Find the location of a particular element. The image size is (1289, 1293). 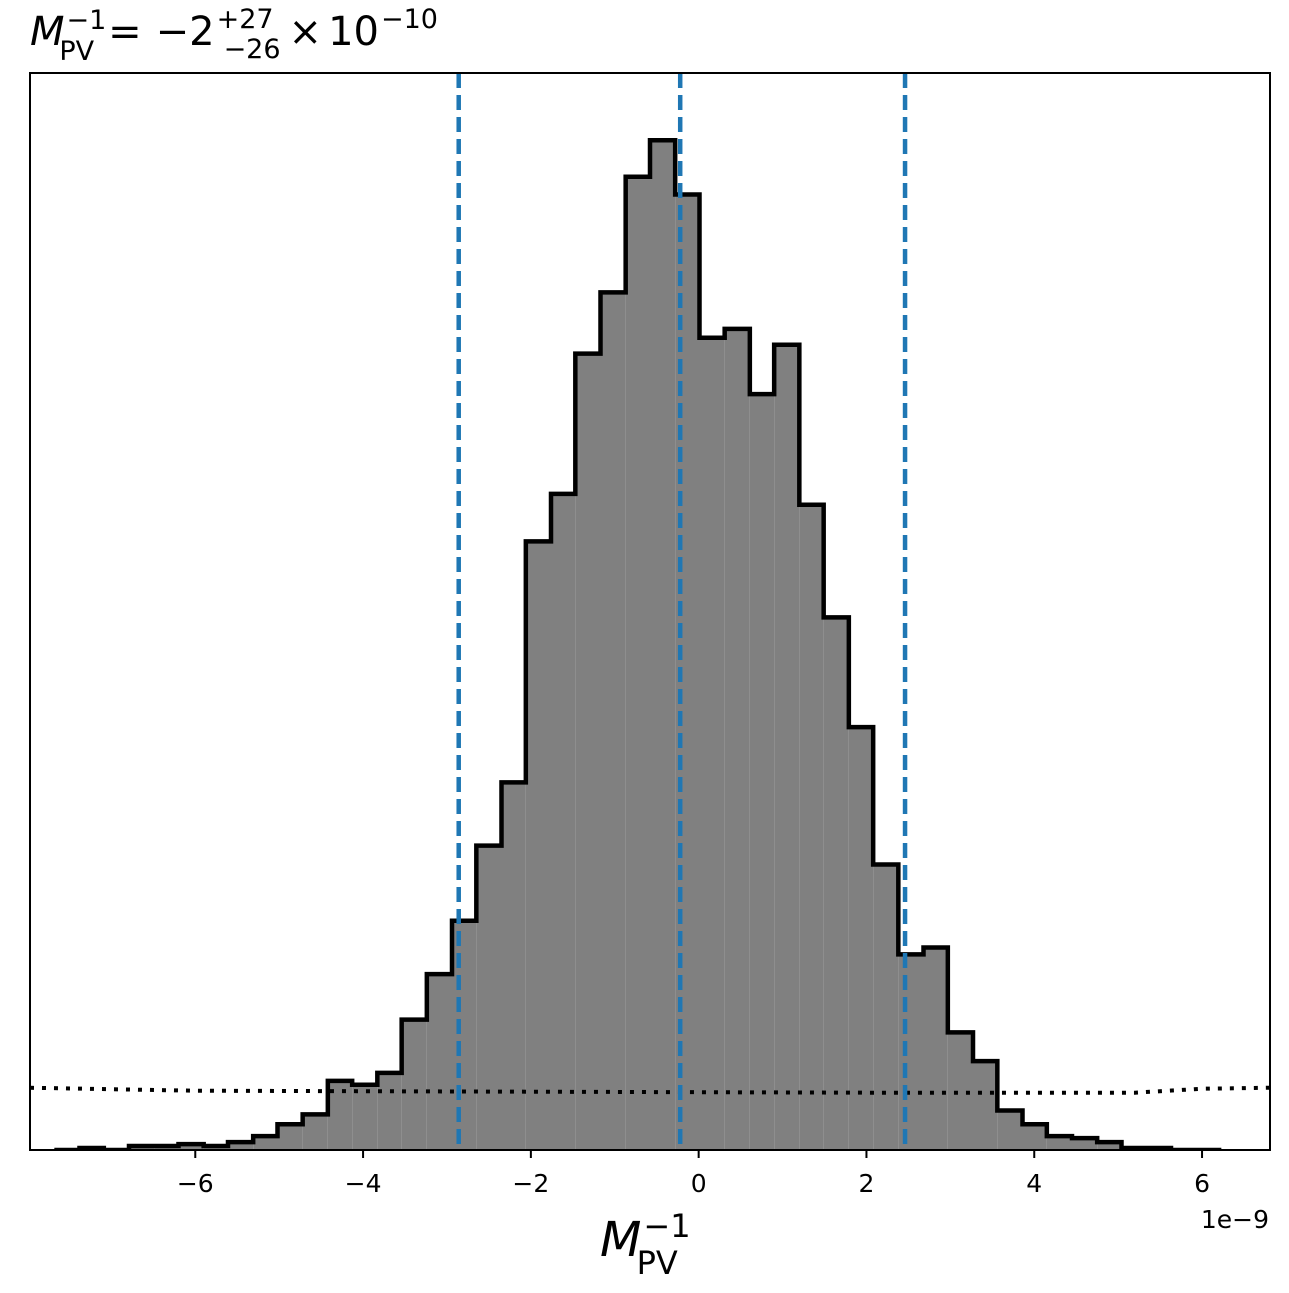

x-axis-label: M−1 PV is located at coordinates (645, 1244).